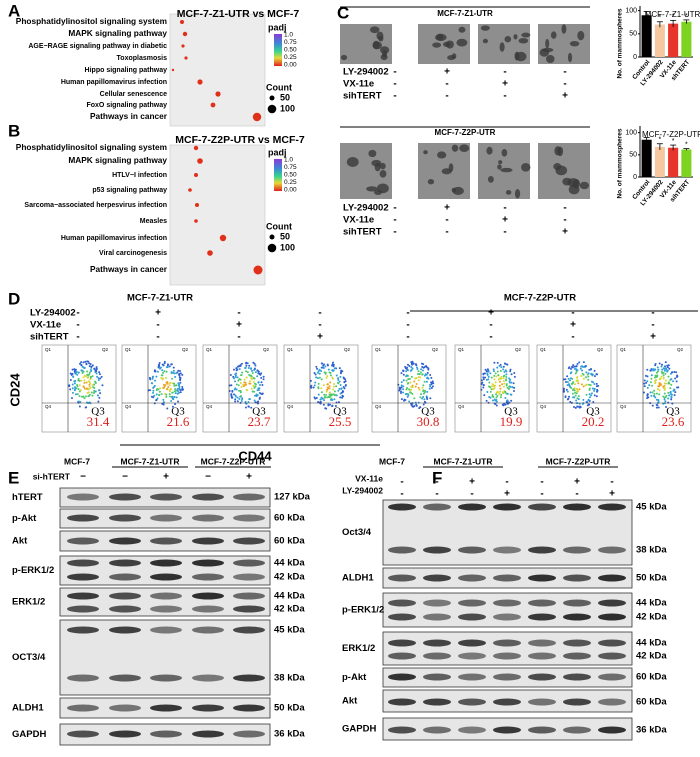 This screenshot has width=700, height=757. What do you see at coordinates (564, 220) in the screenshot?
I see `condition-sign: -` at bounding box center [564, 220].